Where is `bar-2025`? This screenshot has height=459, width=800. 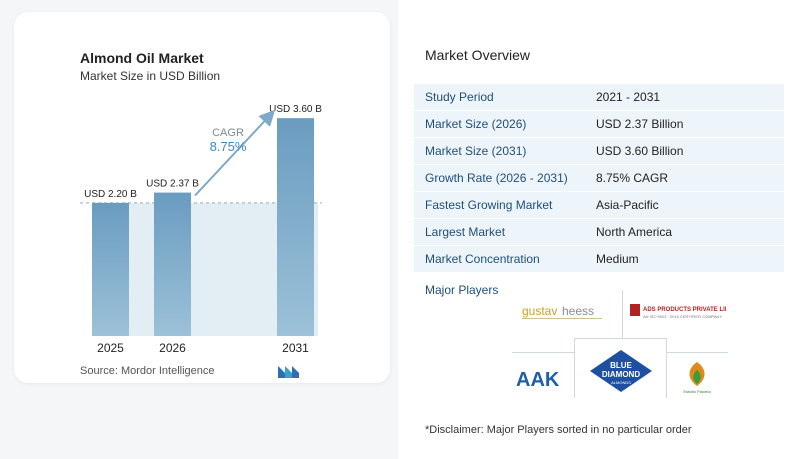
bar-2025 is located at coordinates (110, 269).